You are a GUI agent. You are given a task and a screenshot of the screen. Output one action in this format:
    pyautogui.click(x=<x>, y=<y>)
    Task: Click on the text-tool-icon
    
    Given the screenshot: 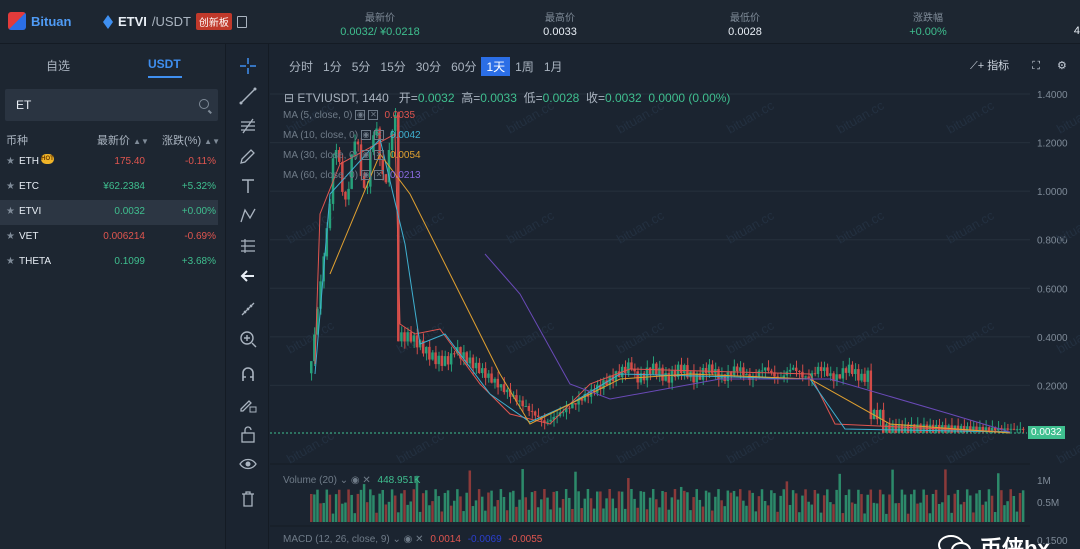 What is the action you would take?
    pyautogui.click(x=248, y=186)
    